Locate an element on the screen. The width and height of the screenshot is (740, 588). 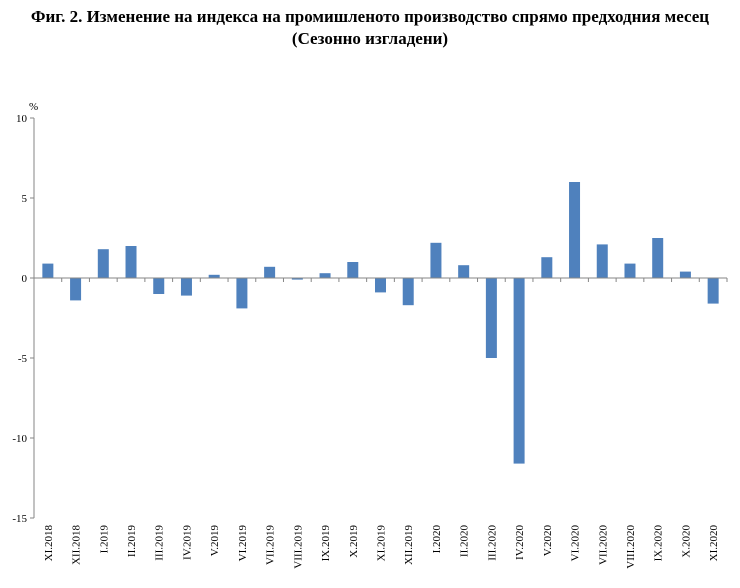
x-tick-label: X.2019 is located at coordinates (354, 541).